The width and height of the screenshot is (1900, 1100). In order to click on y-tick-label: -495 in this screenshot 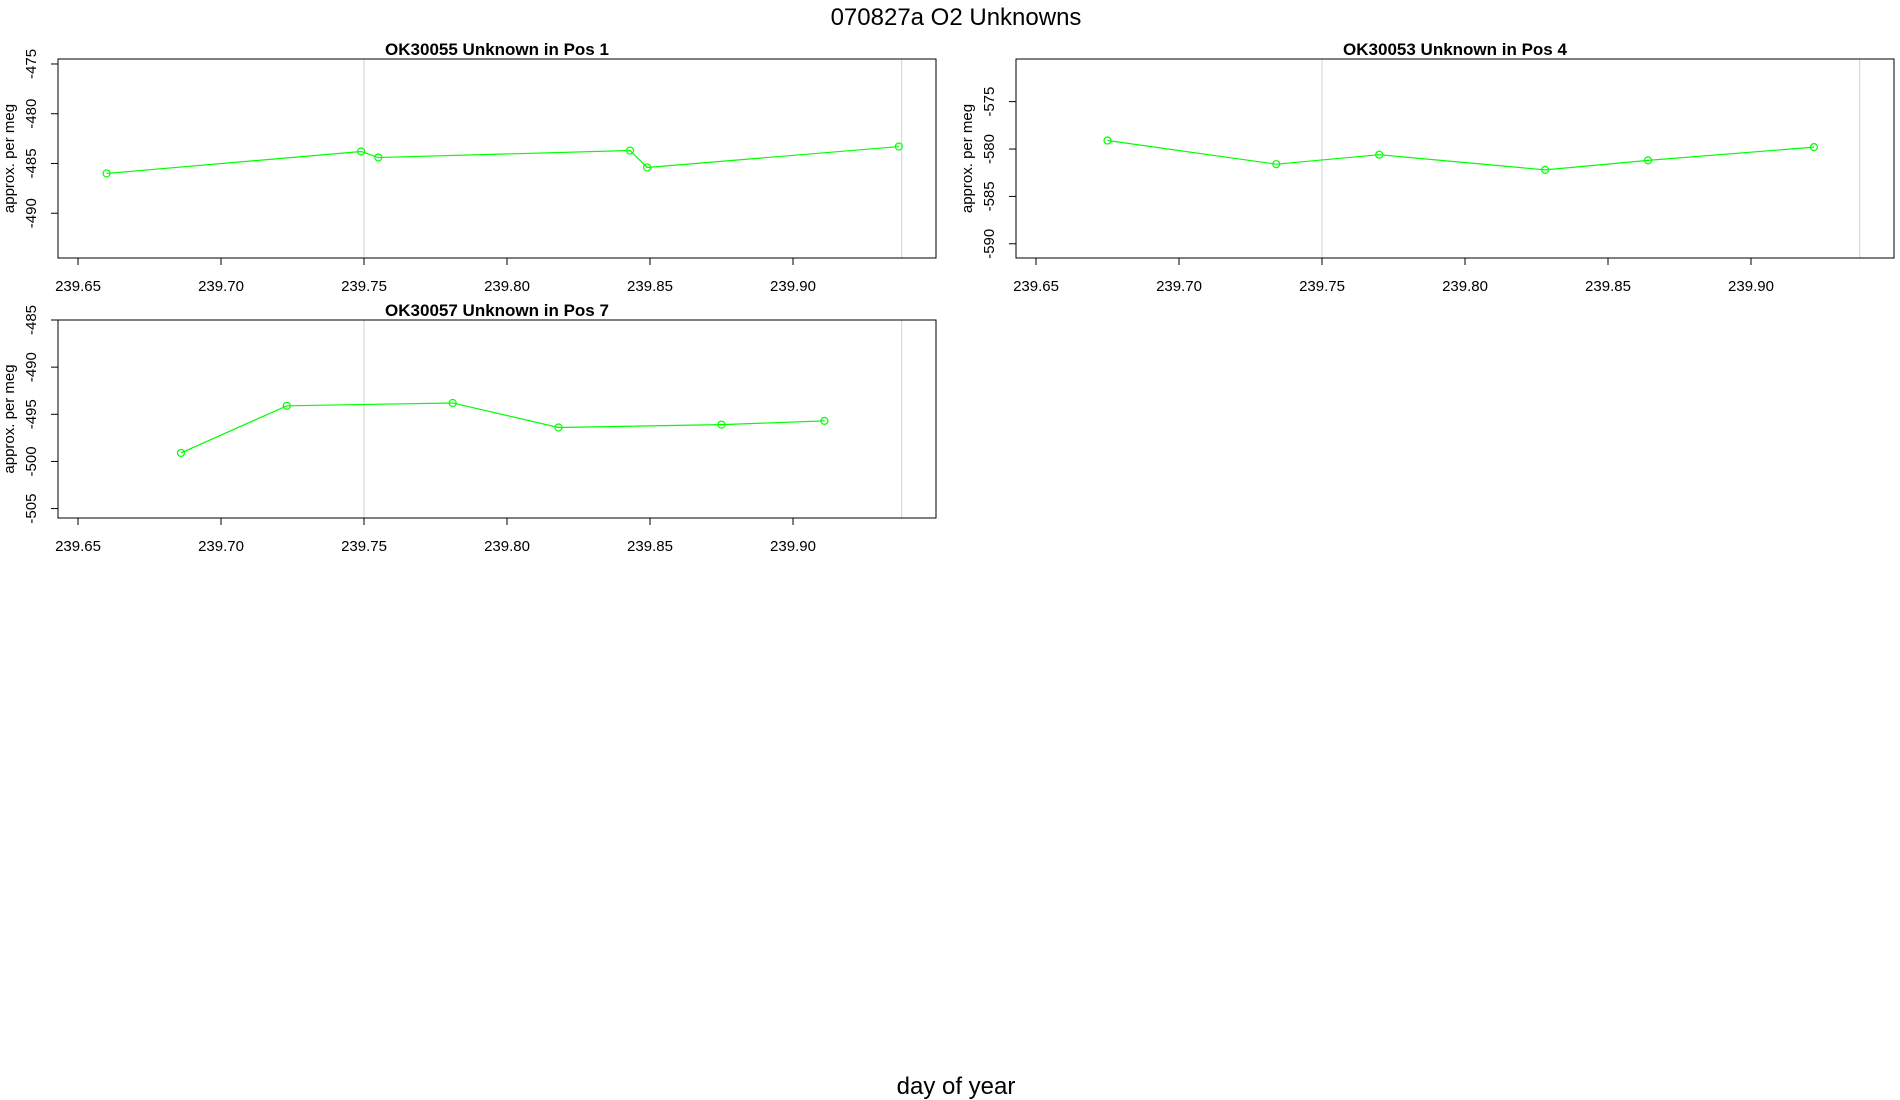, I will do `click(31, 414)`.